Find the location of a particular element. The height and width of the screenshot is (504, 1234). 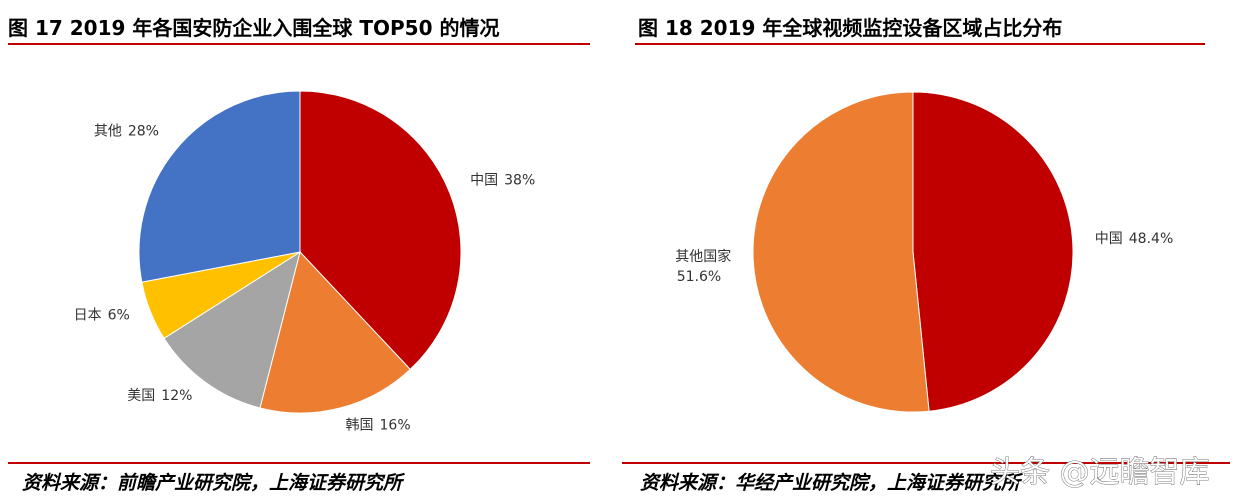

data-label: 美国 12% is located at coordinates (159, 396).